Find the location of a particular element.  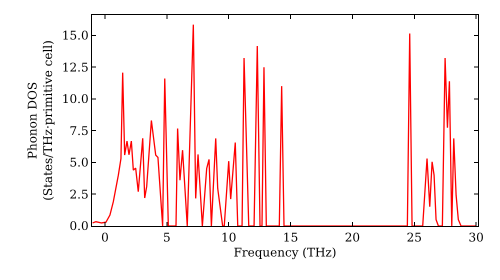

x-tick-label: 25 is located at coordinates (414, 237).